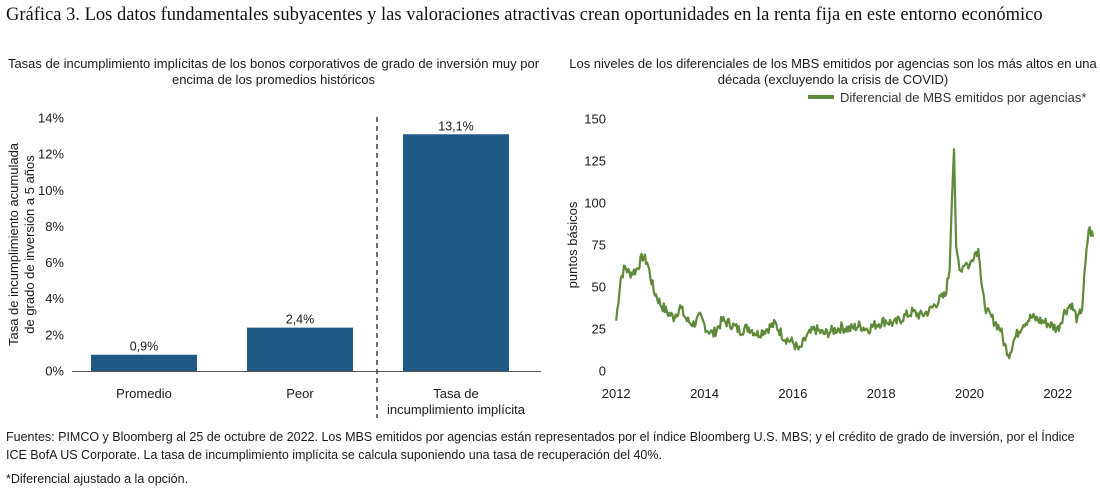 This screenshot has height=493, width=1100. I want to click on line-y-tick-label: 100, so click(595, 203).